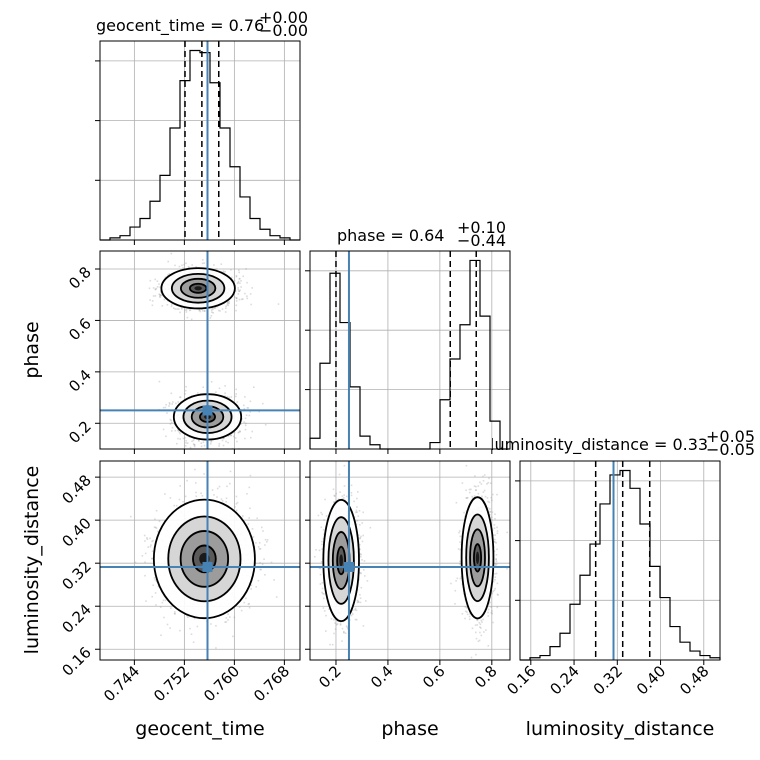 Image resolution: width=760 pixels, height=760 pixels. What do you see at coordinates (730, 436) in the screenshot?
I see `title-luminosity-distance-sup: +0.05` at bounding box center [730, 436].